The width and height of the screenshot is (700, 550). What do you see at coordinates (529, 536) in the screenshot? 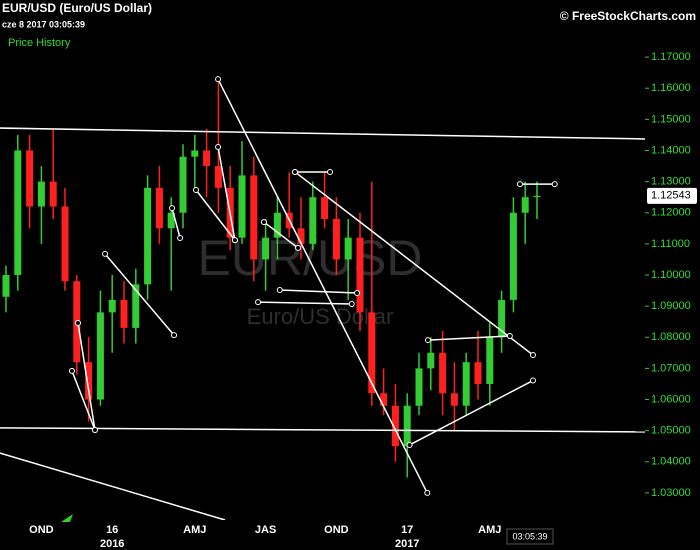
I see `cursor-time: 03:05:39` at bounding box center [529, 536].